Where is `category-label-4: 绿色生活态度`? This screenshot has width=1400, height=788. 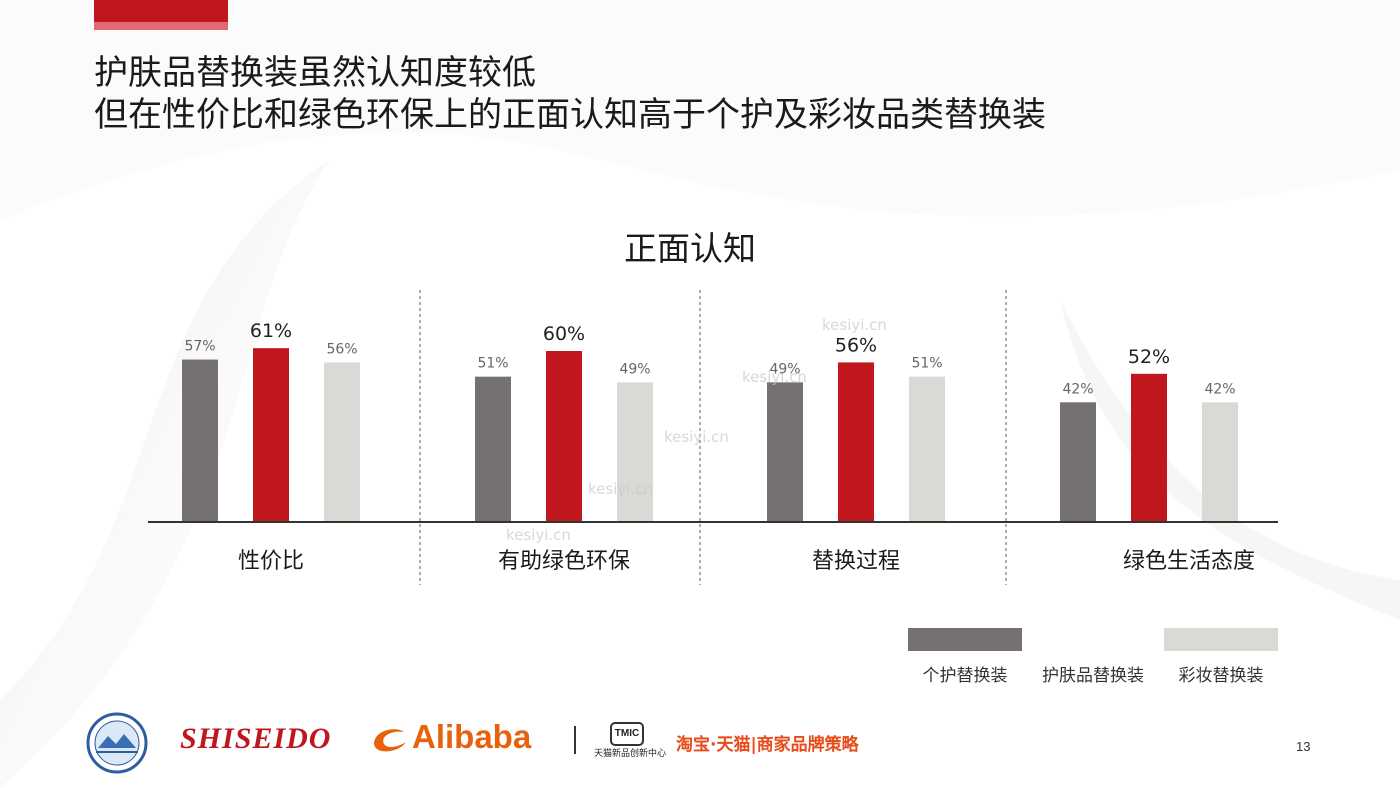 category-label-4: 绿色生活态度 is located at coordinates (1189, 561).